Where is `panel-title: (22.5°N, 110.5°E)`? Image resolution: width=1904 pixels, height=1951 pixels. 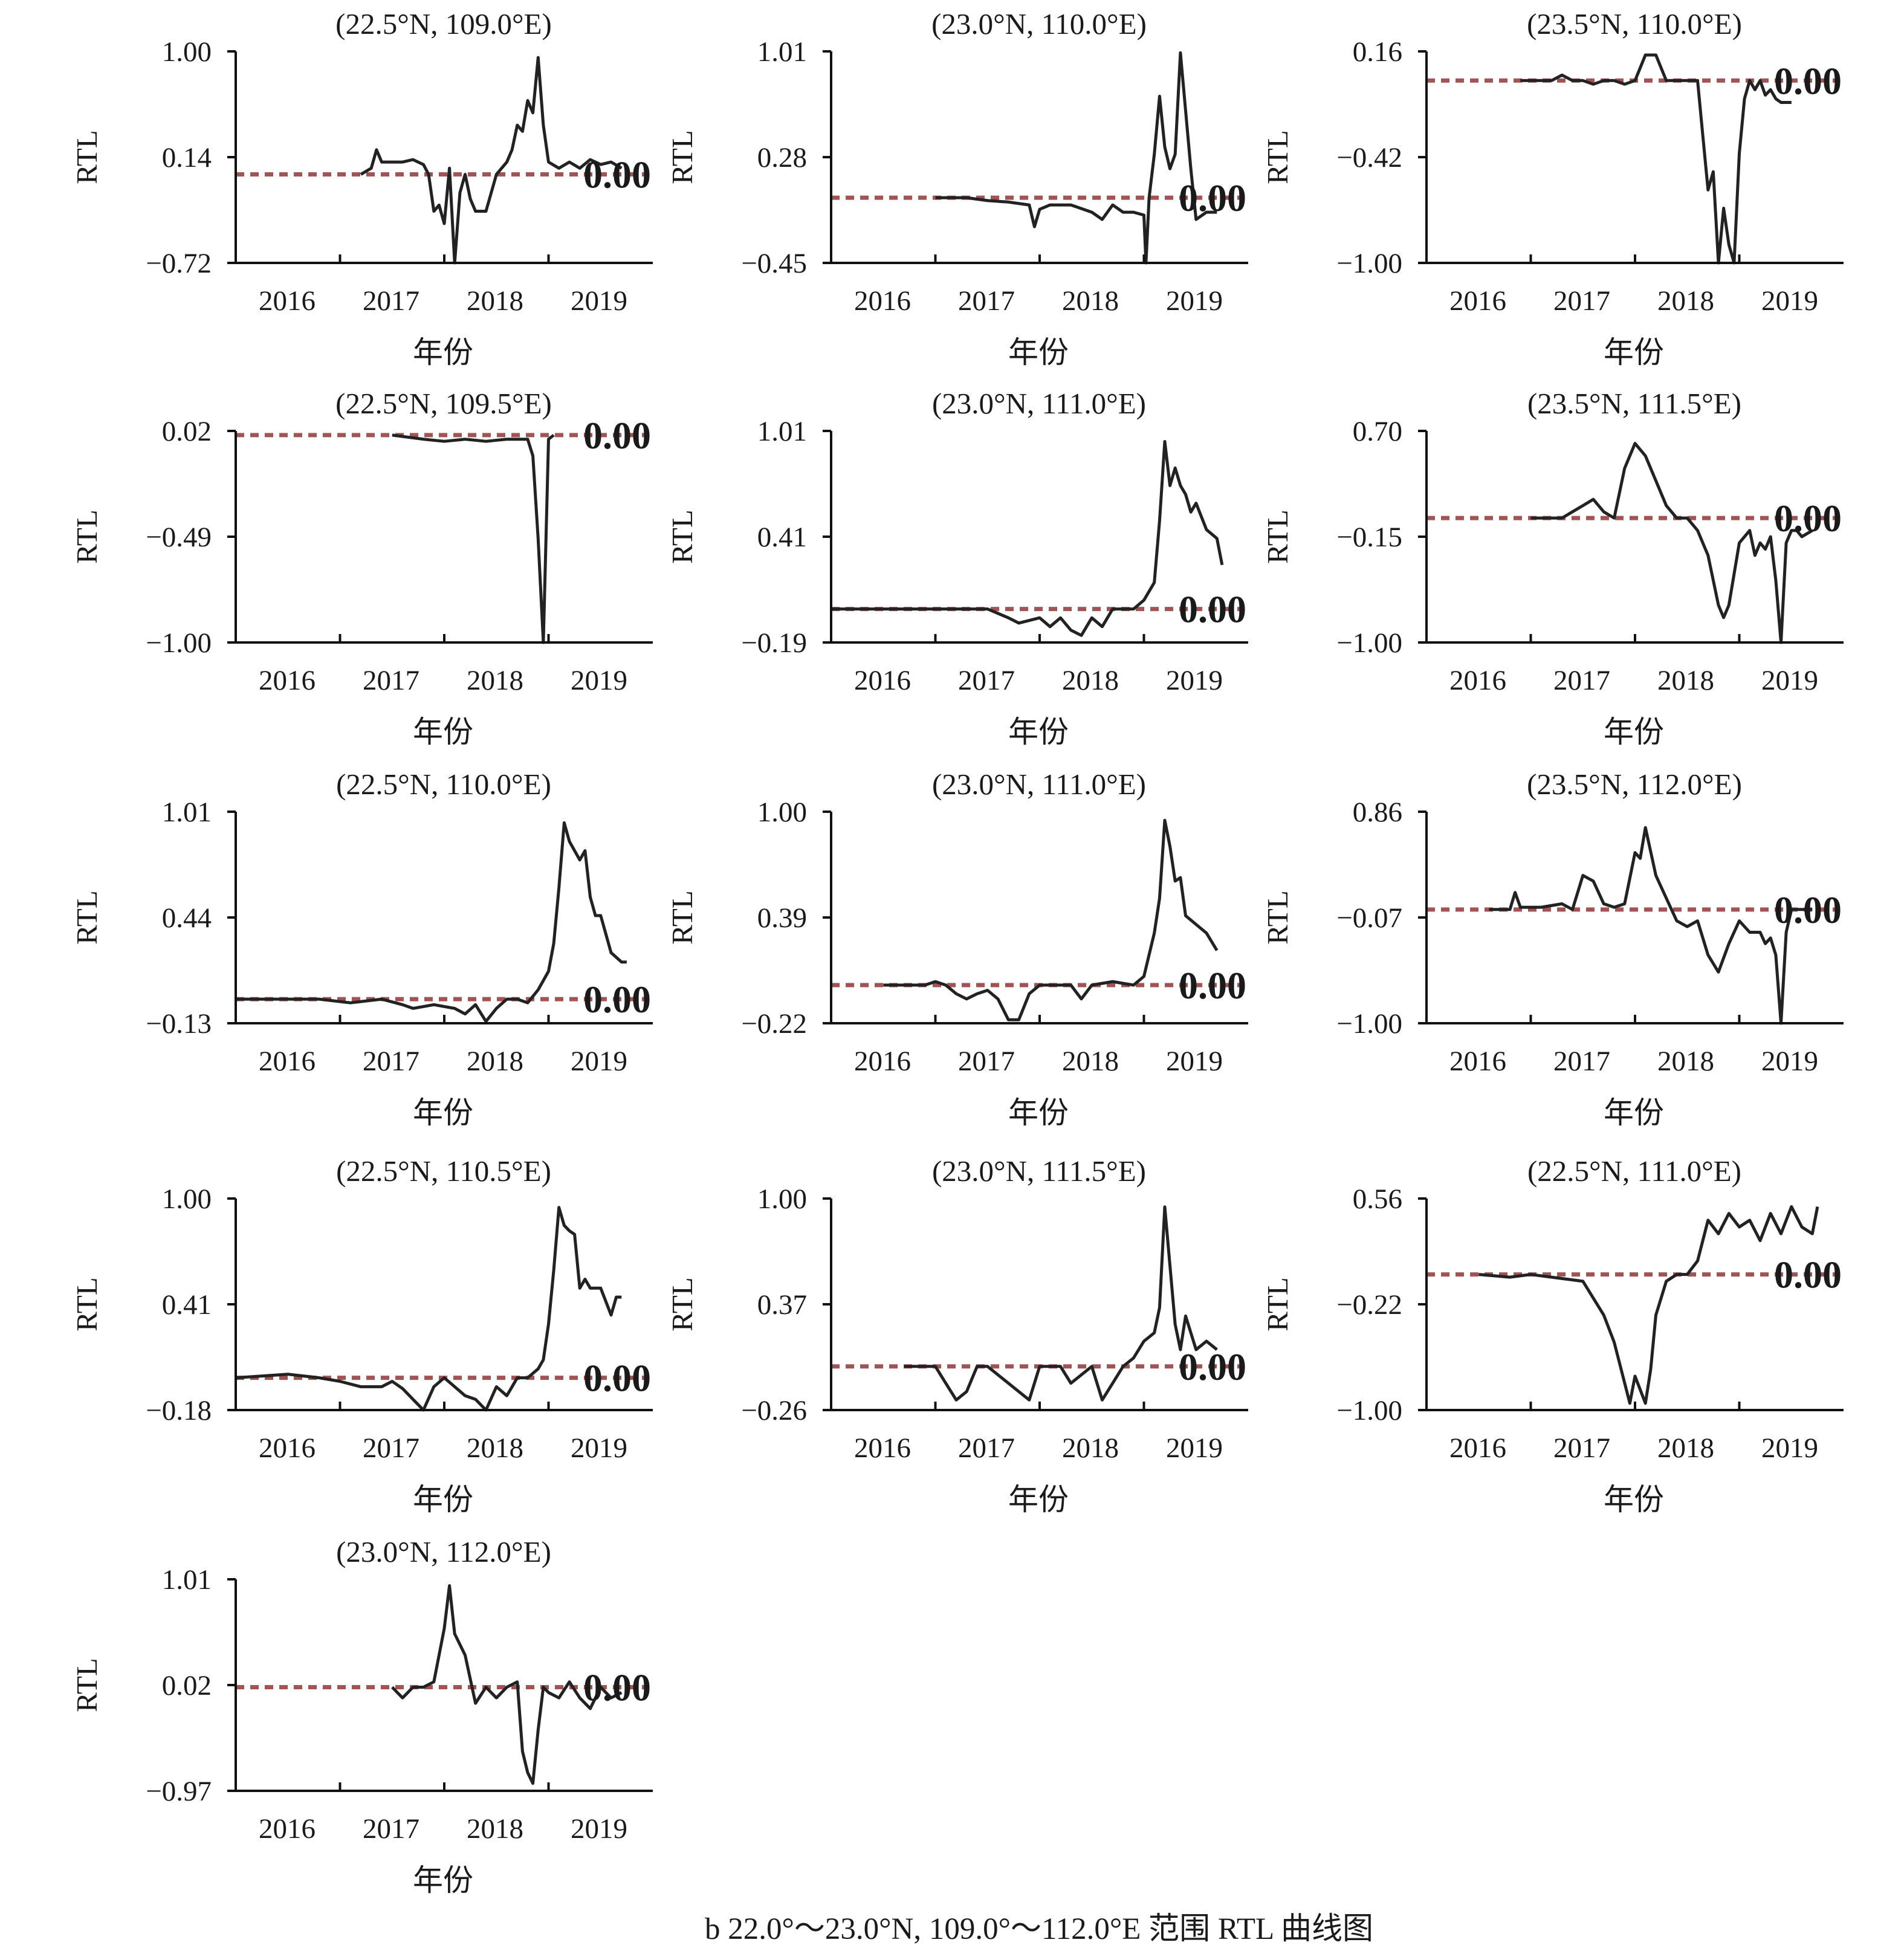 panel-title: (22.5°N, 110.5°E) is located at coordinates (443, 1171).